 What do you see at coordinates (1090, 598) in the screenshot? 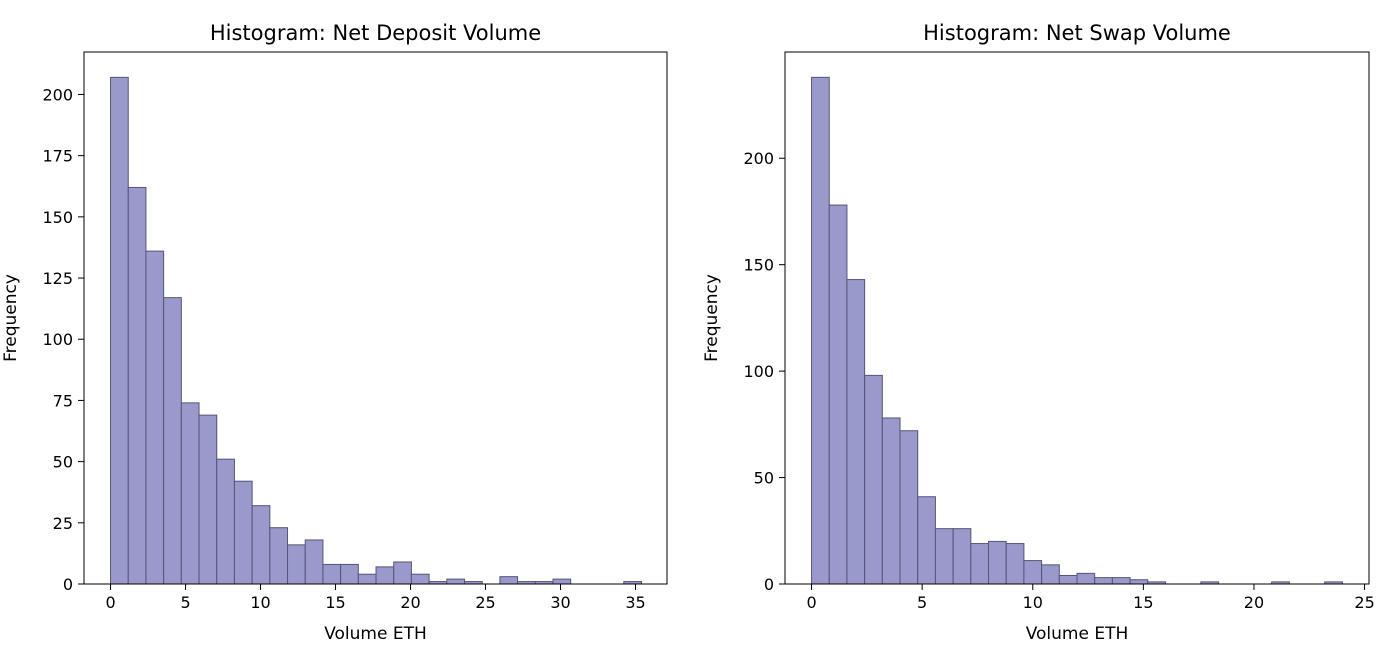
I see `x-axis-ticks: 0 5 10 15 20 25` at bounding box center [1090, 598].